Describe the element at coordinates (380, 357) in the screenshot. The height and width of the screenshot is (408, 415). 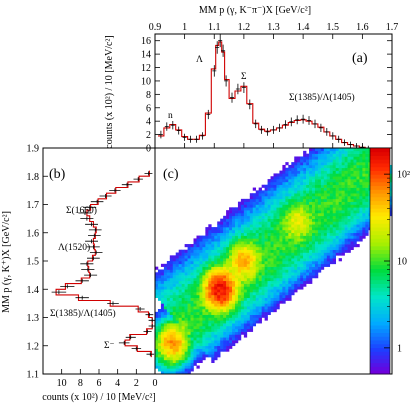
I see `colorbar-step` at that location.